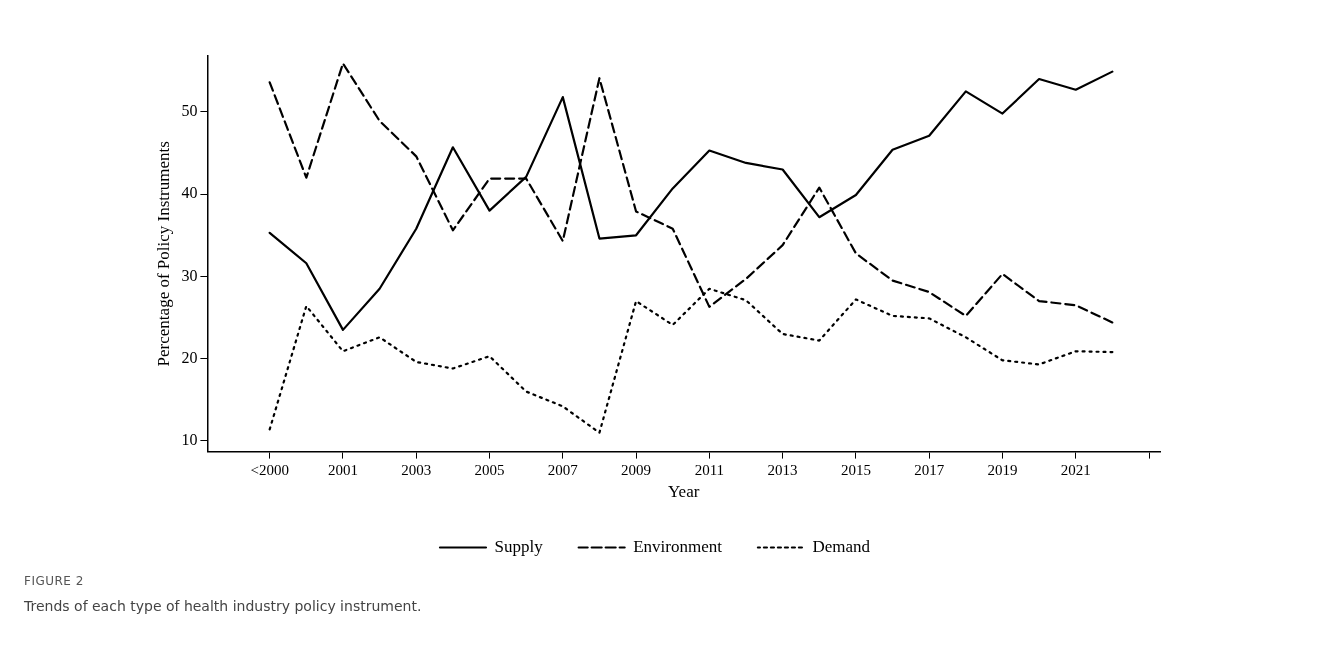 This screenshot has width=1322, height=668. Describe the element at coordinates (189, 275) in the screenshot. I see `y-tick-label: 30` at that location.